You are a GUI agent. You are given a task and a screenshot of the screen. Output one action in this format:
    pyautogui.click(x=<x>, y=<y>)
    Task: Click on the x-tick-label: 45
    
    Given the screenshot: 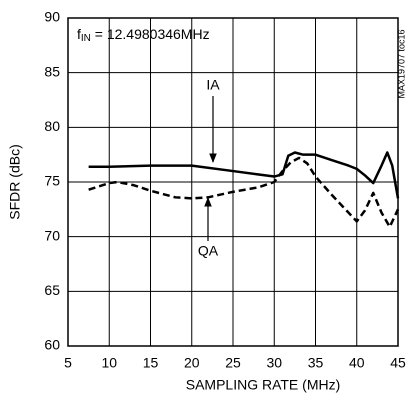 What is the action you would take?
    pyautogui.click(x=398, y=363)
    